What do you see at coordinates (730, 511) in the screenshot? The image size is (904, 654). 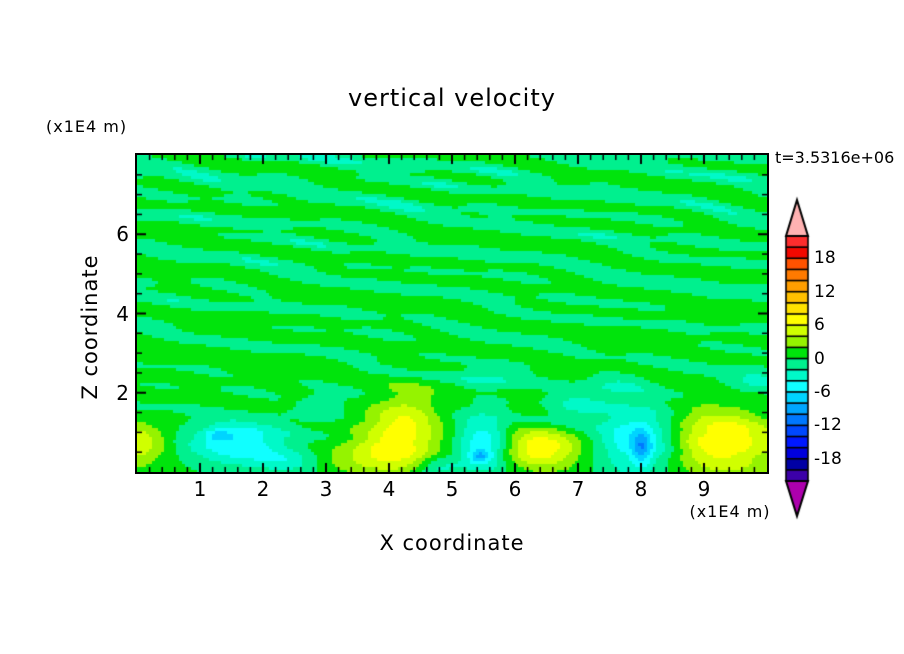 I see `x-axis-unit-label: (x1E4 m)` at bounding box center [730, 511].